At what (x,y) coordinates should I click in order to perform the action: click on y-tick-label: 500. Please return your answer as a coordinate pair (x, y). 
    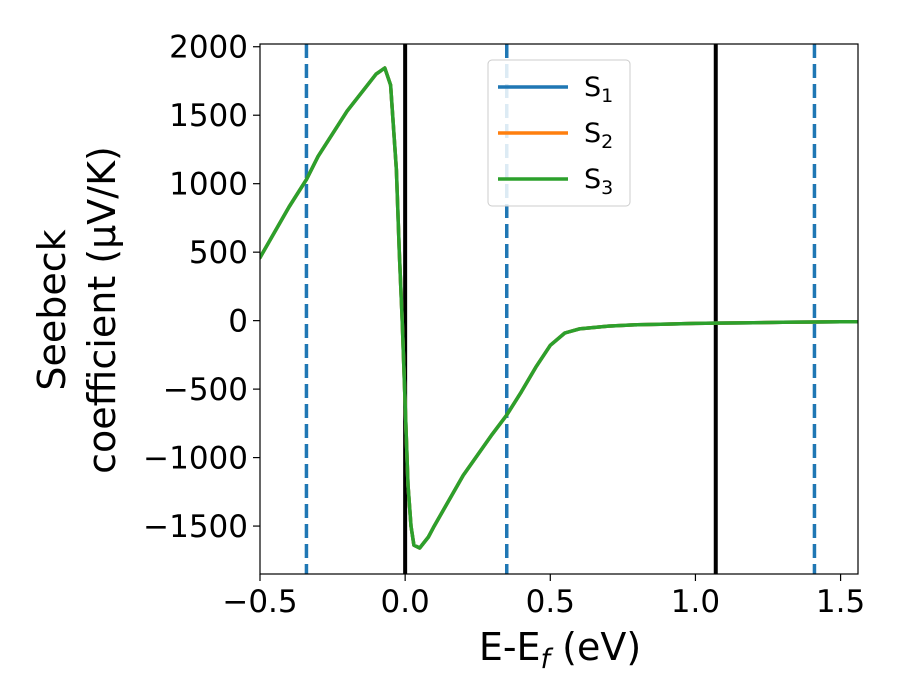
    Looking at the image, I should click on (218, 253).